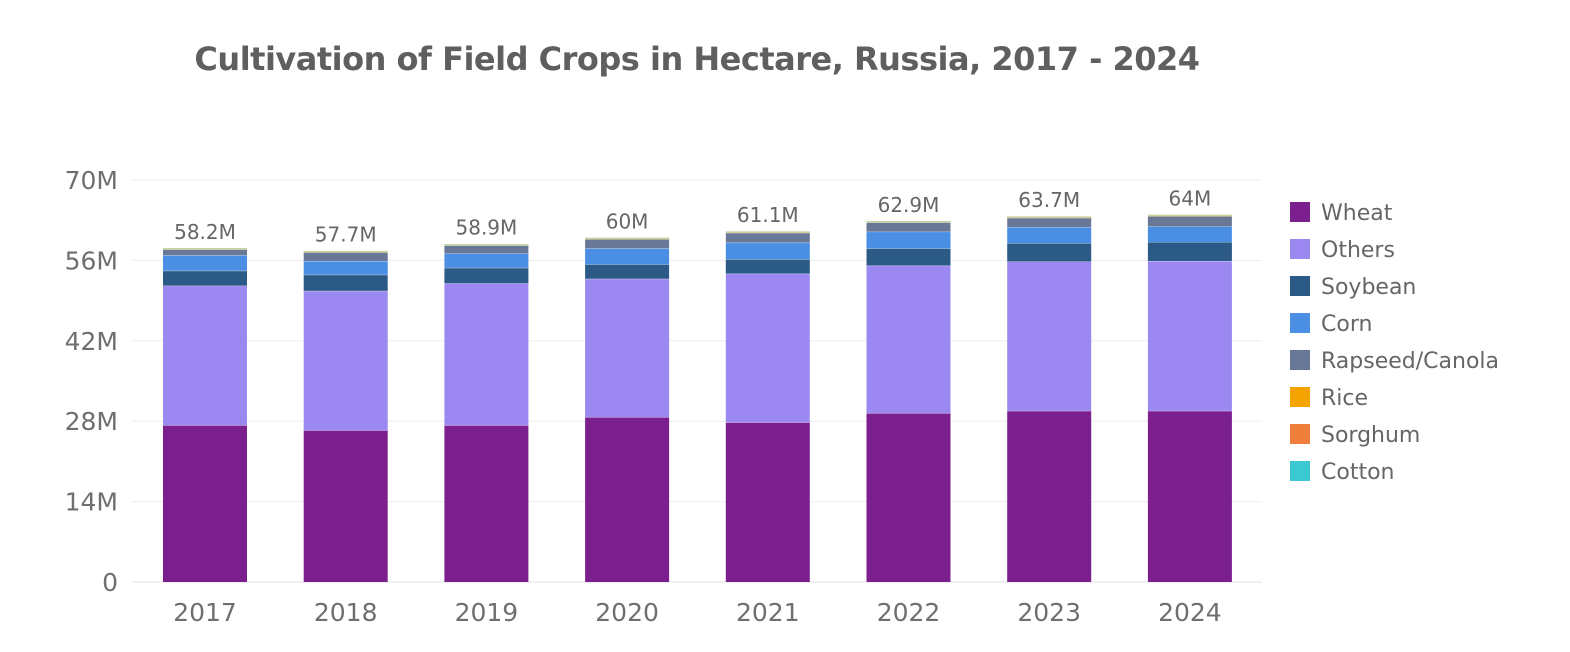 The image size is (1570, 652). What do you see at coordinates (1049, 200) in the screenshot?
I see `bar-total-label: 63.7M` at bounding box center [1049, 200].